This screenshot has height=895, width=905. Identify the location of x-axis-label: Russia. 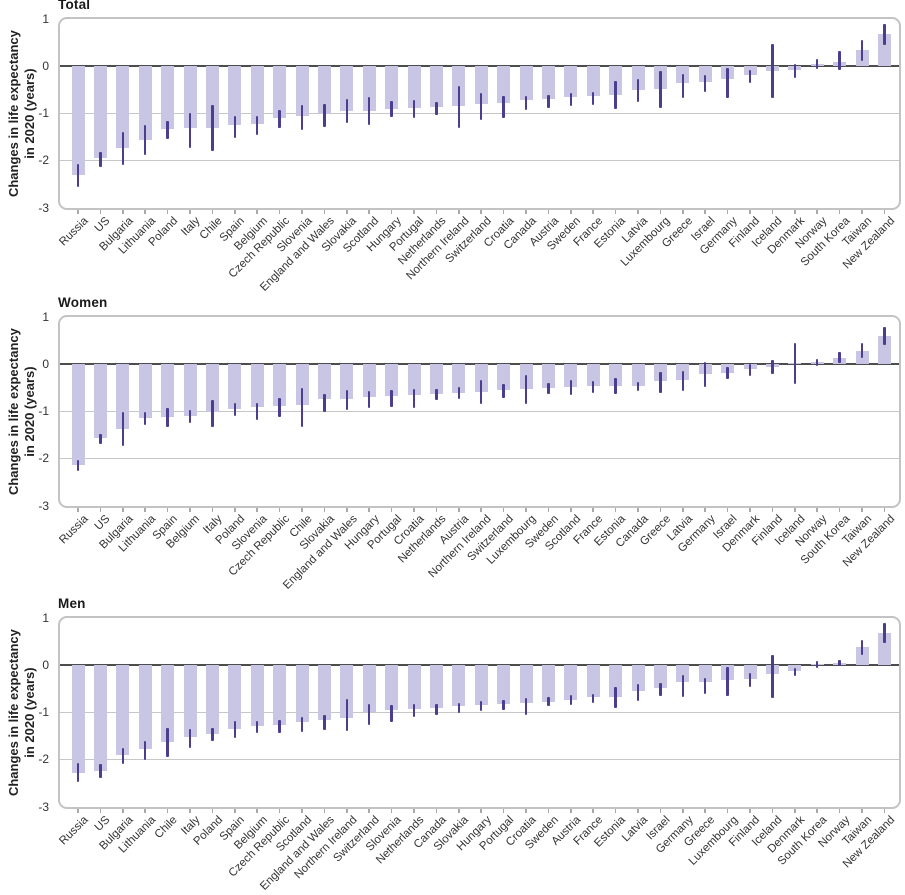
(74, 831).